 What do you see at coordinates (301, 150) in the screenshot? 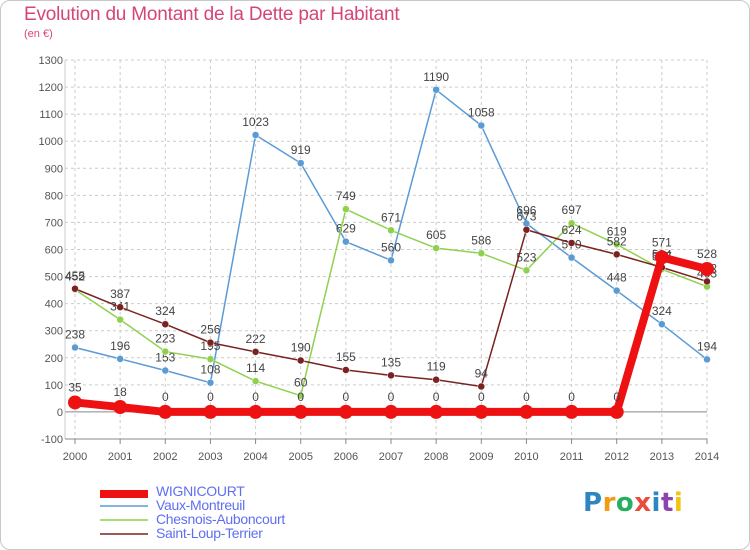
I see `data-label-vaux-montreuil: 919` at bounding box center [301, 150].